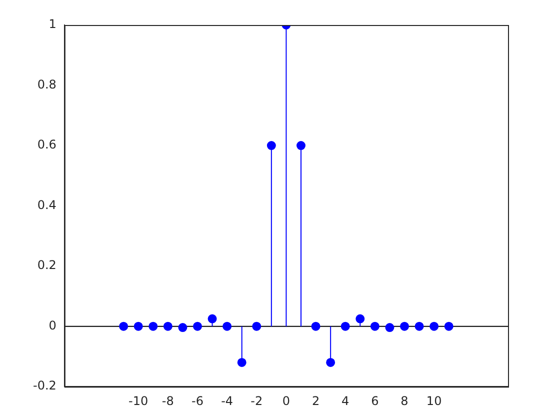 The image size is (560, 420). I want to click on x-tick-label: -8, so click(168, 401).